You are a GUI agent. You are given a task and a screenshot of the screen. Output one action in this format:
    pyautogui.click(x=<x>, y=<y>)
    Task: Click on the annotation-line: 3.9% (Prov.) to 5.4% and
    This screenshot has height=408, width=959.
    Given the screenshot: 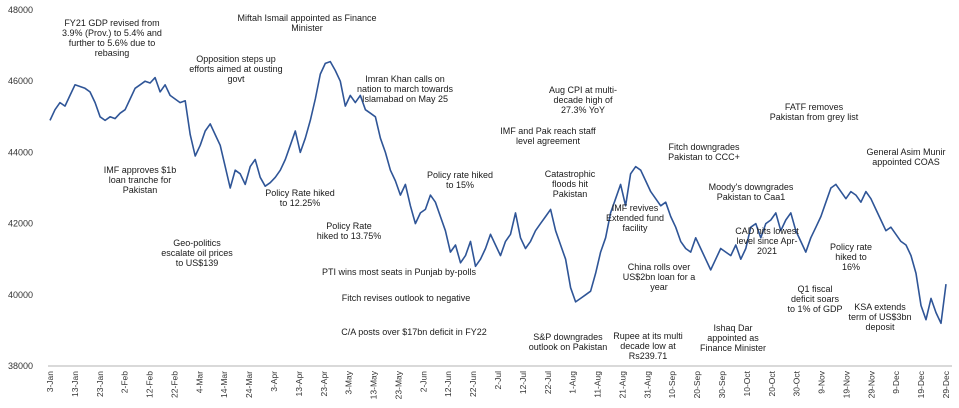 What is the action you would take?
    pyautogui.click(x=112, y=33)
    